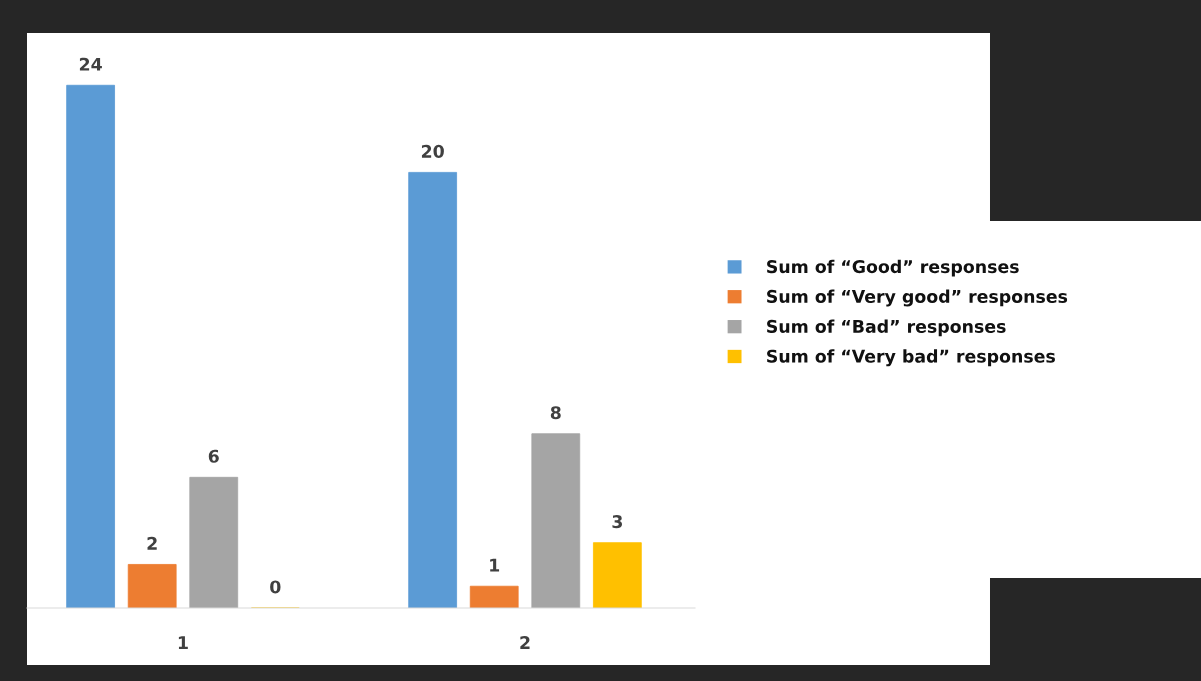  Describe the element at coordinates (886, 328) in the screenshot. I see `legend-label: Sum of “Bad” responses` at that location.